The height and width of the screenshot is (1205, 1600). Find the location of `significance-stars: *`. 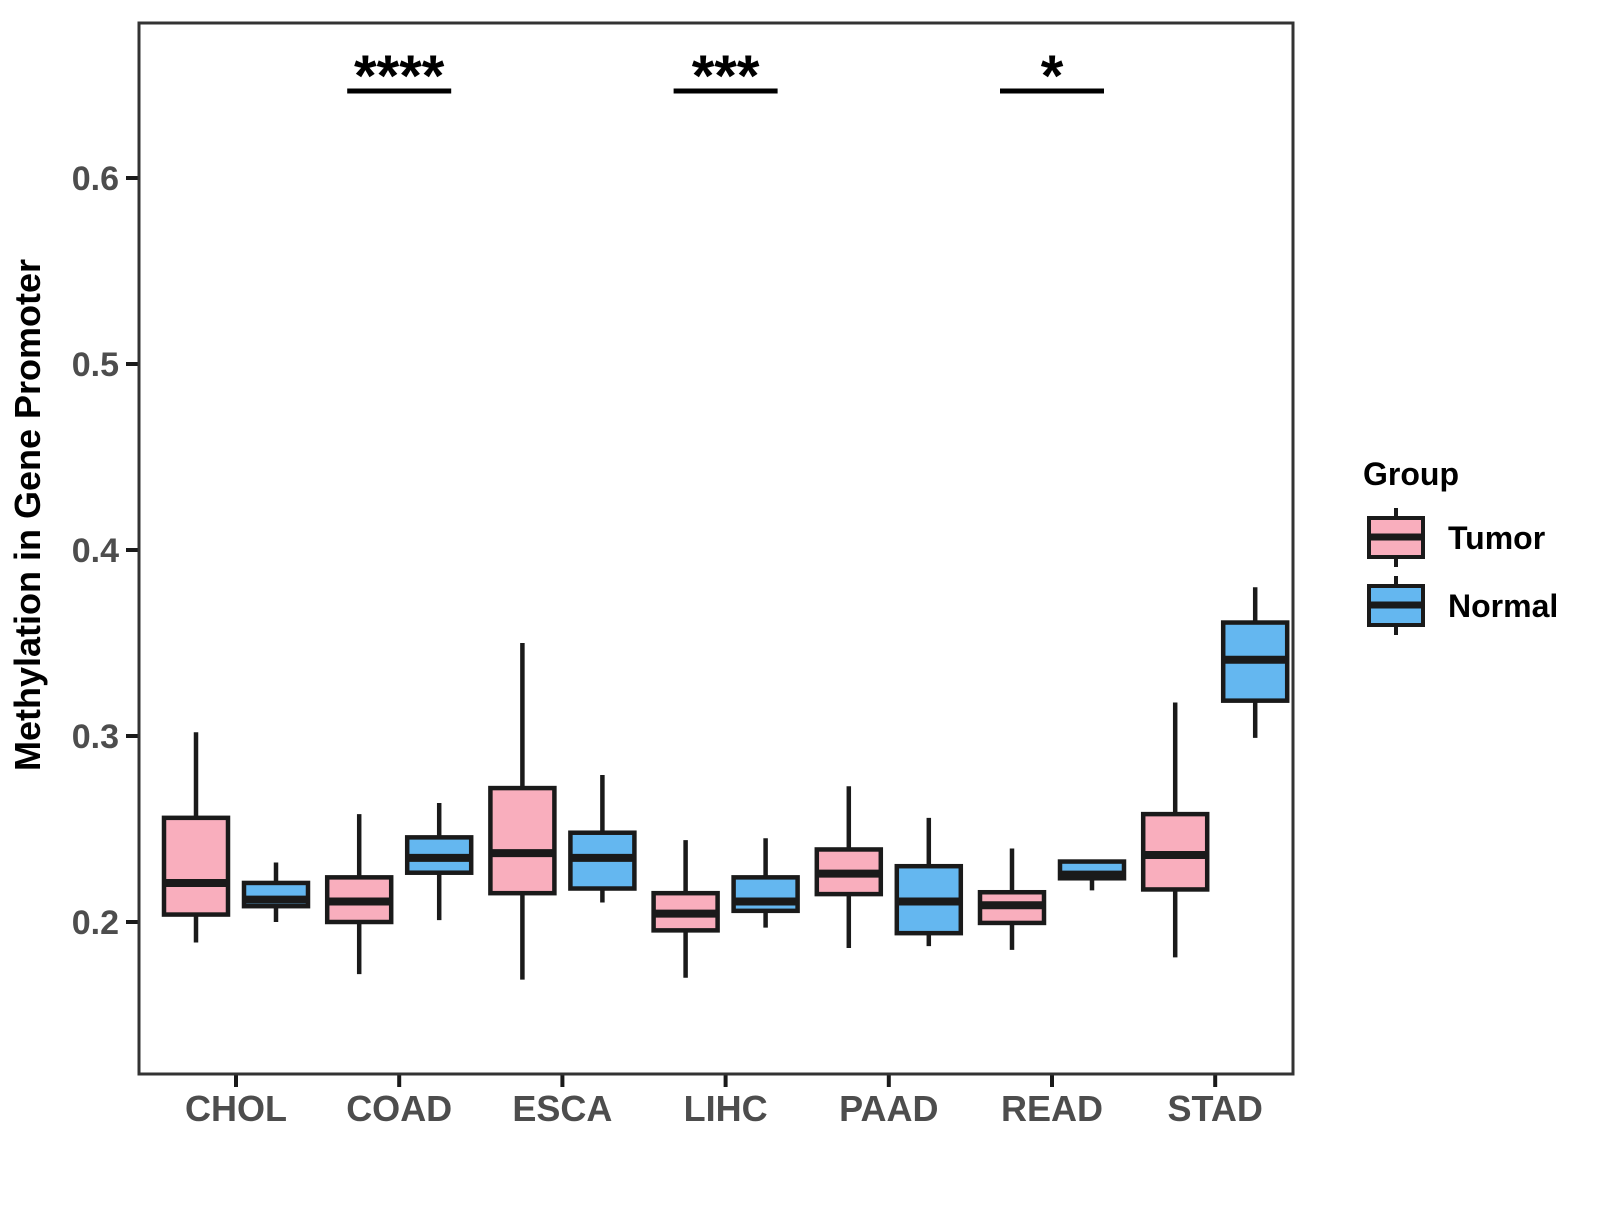

significance-stars: * is located at coordinates (1052, 76).